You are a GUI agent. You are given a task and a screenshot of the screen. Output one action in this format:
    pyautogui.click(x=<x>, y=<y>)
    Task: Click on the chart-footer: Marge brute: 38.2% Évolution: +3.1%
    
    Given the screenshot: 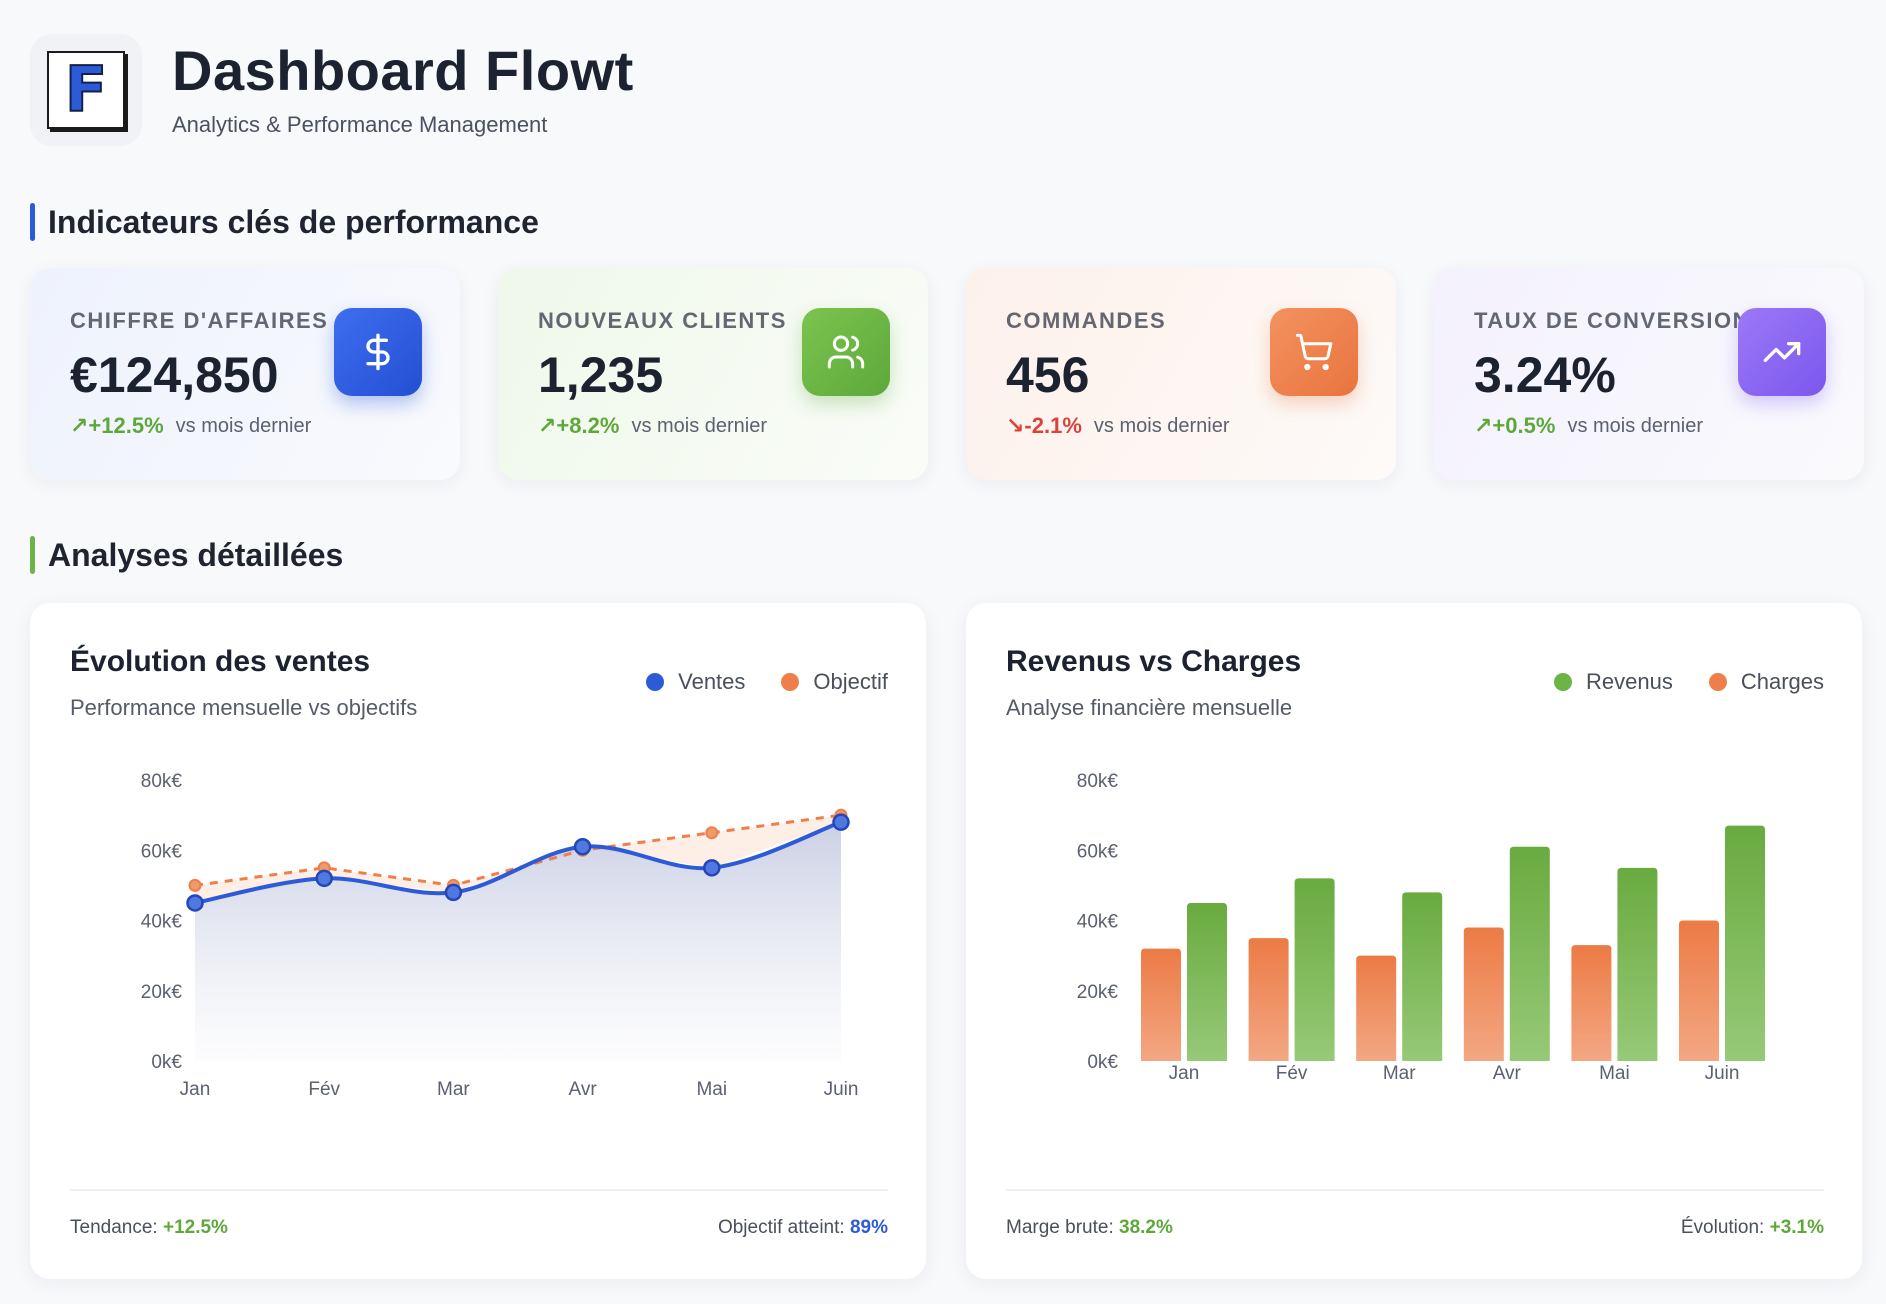 What is the action you would take?
    pyautogui.click(x=1415, y=1214)
    